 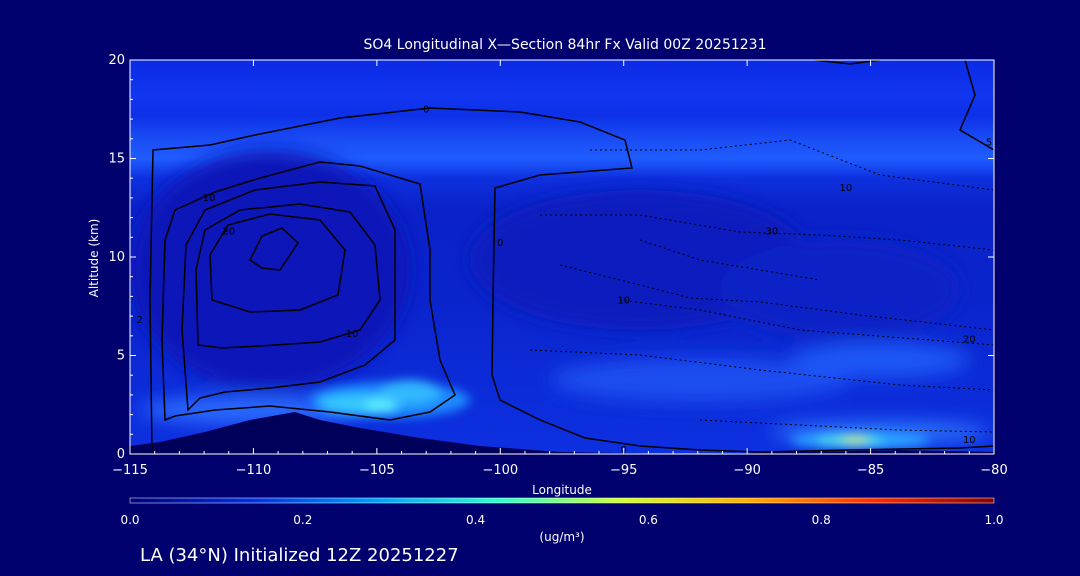 I want to click on colorbar-ticks: 0.0 0.2 0.4 0.6 0.8 1.0, so click(x=561, y=520).